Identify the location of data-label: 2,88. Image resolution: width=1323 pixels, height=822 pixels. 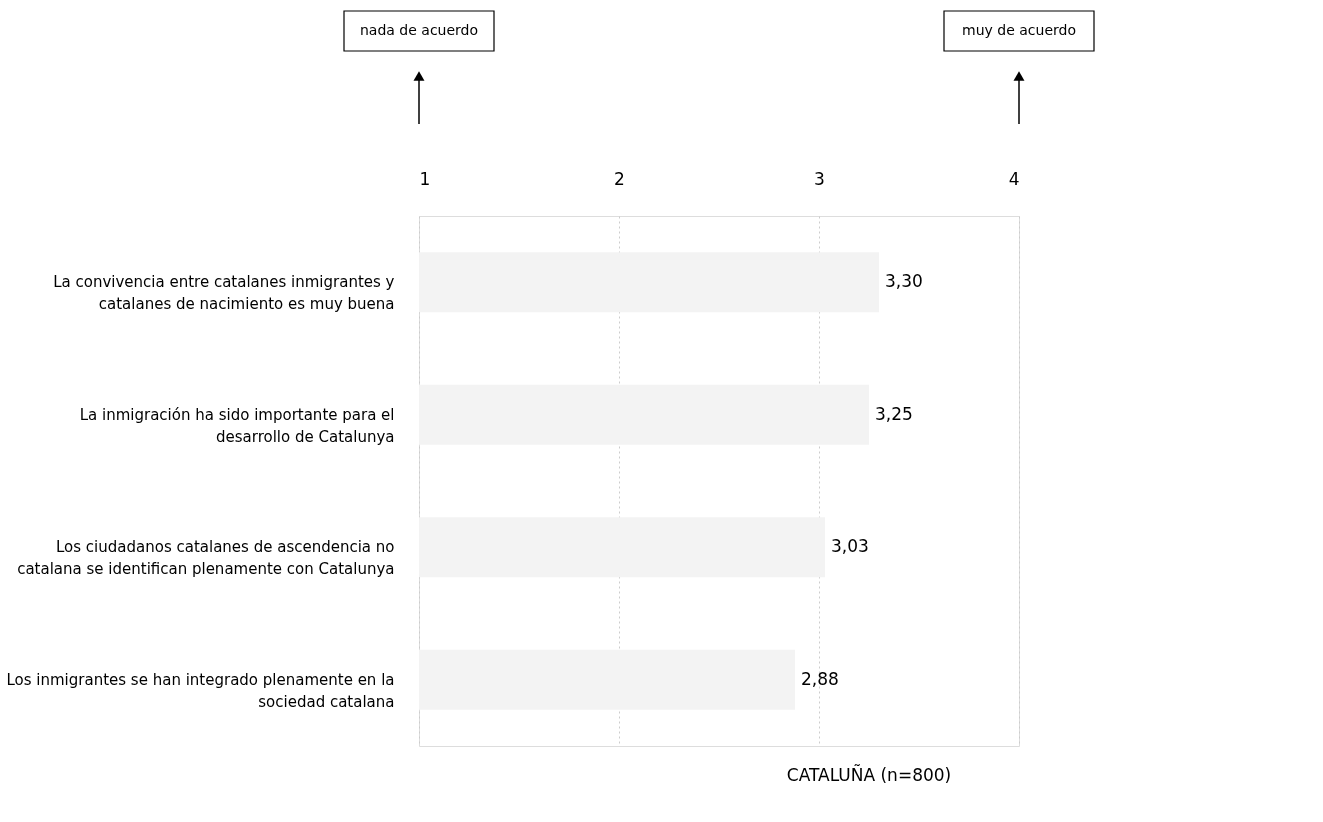
(820, 678).